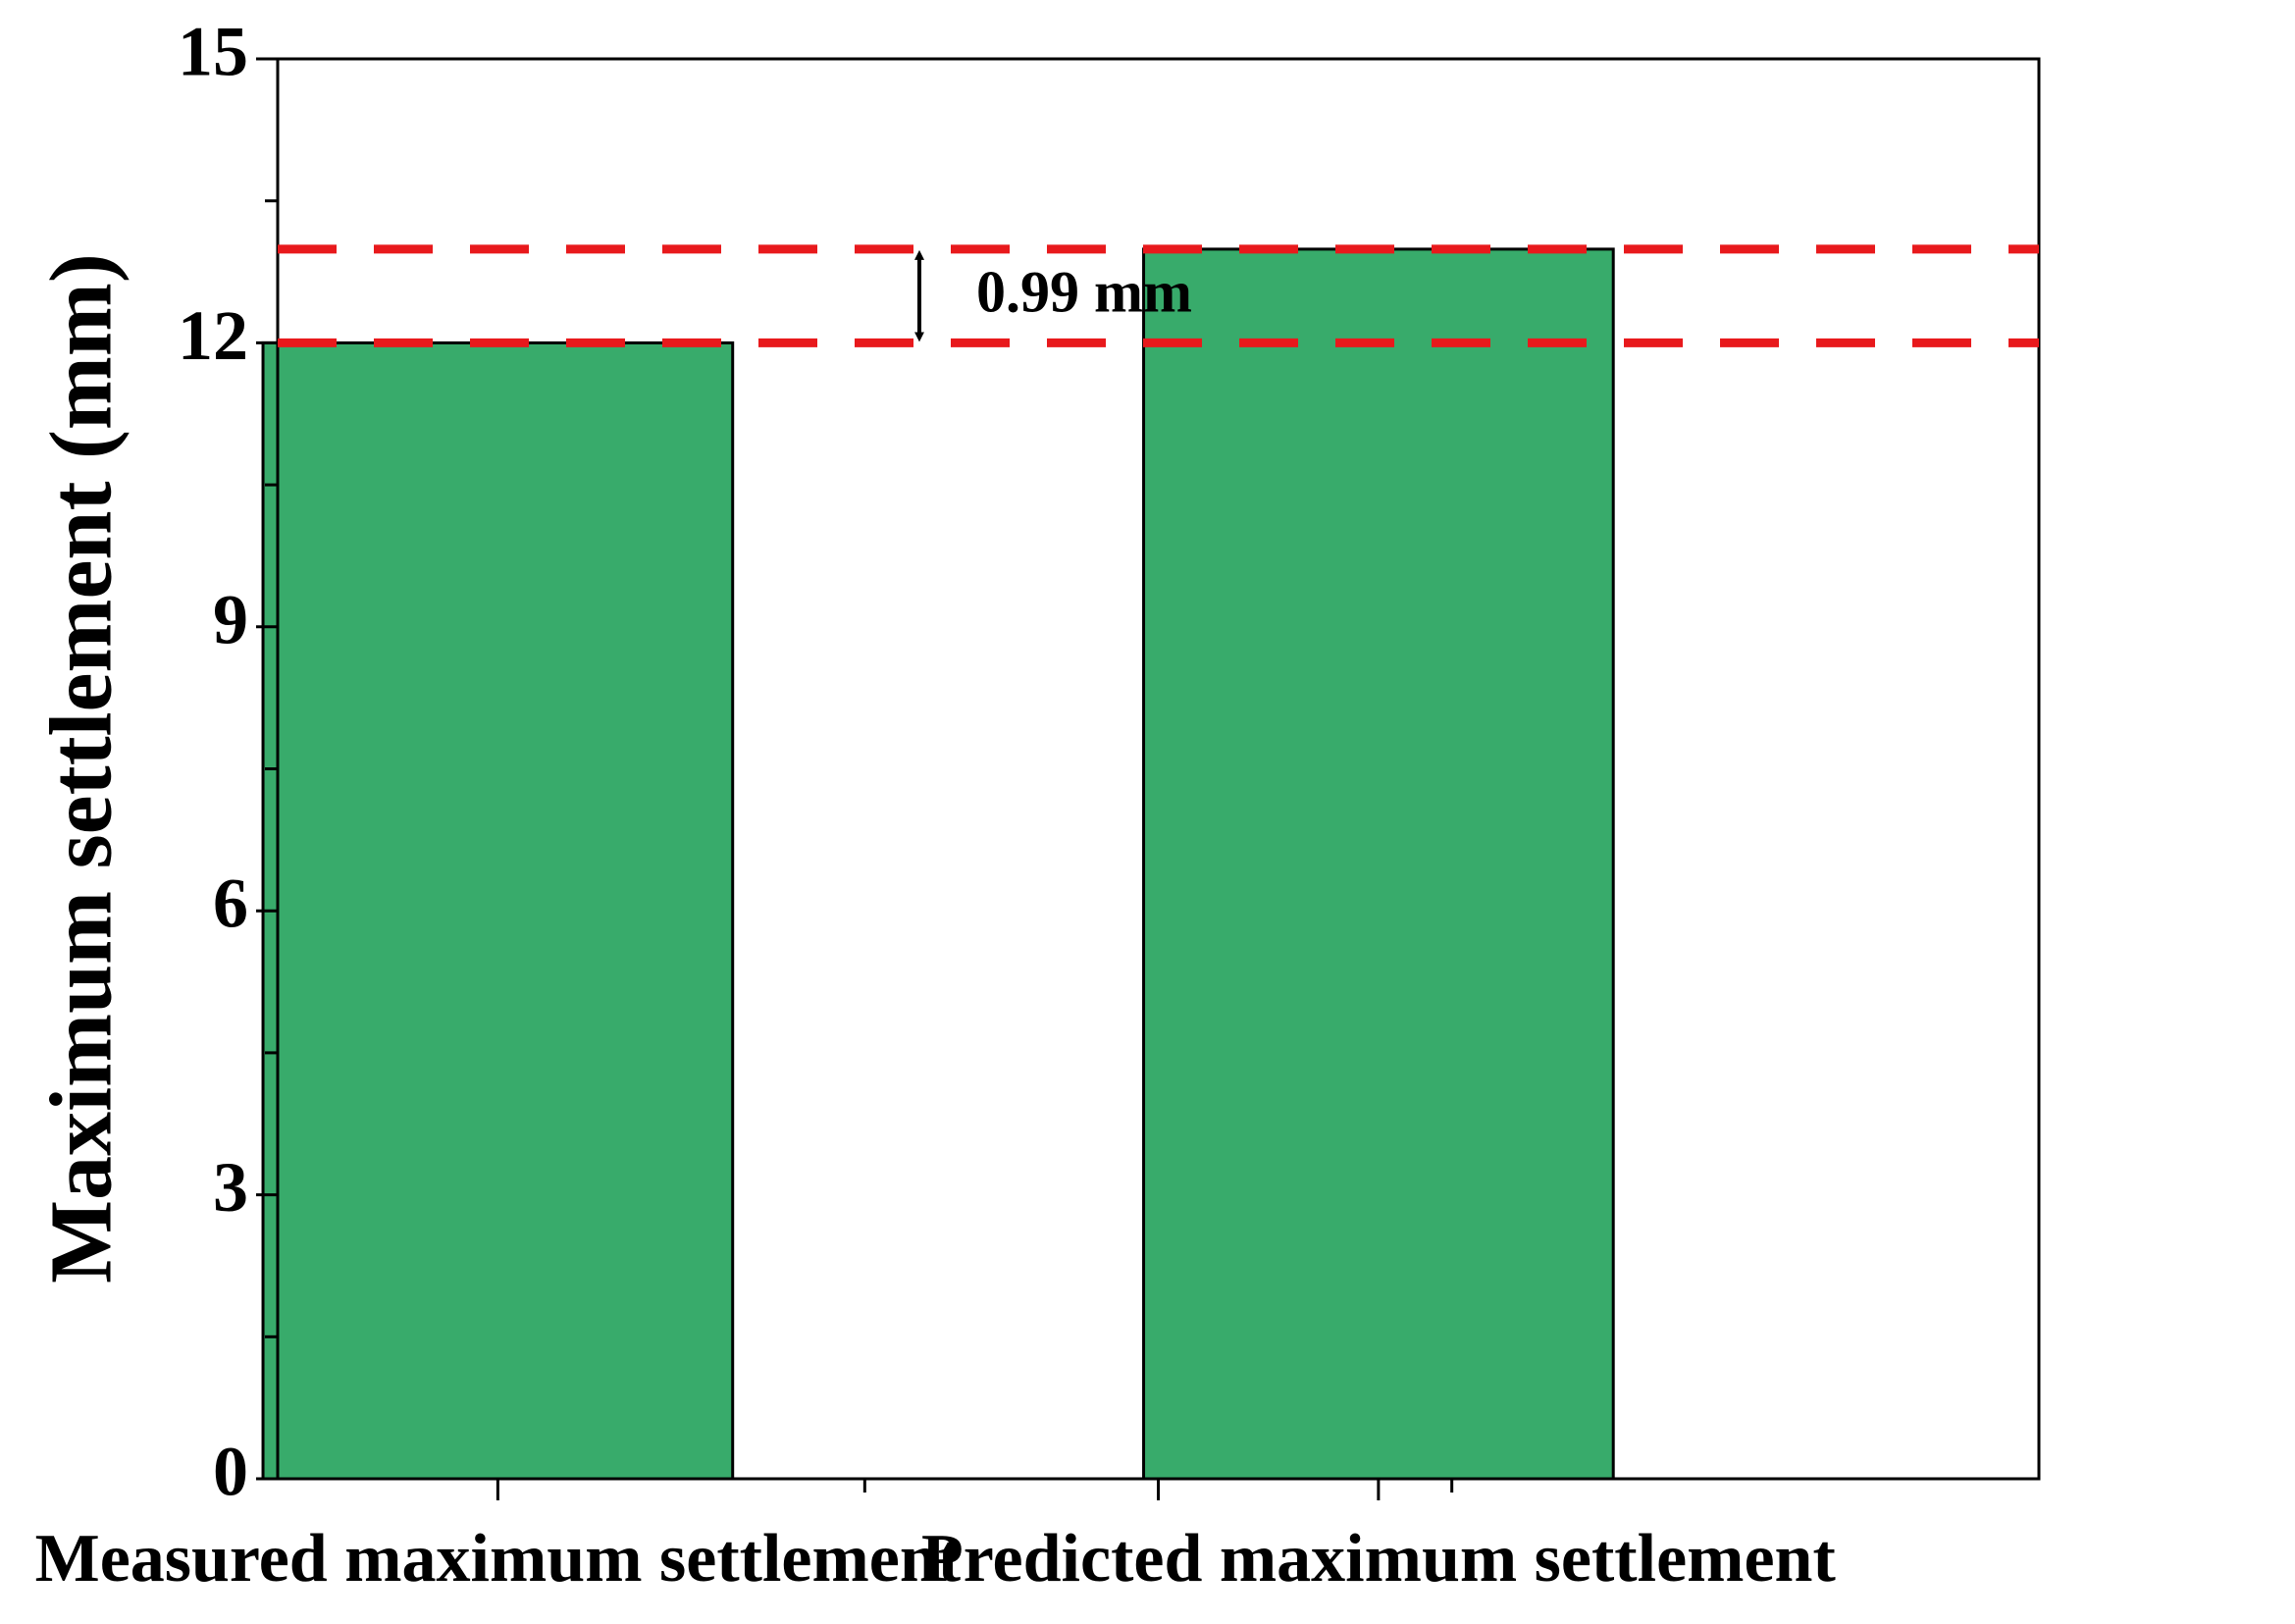 This screenshot has height=1624, width=2295. What do you see at coordinates (231, 1187) in the screenshot?
I see `y-tick-label: 3` at bounding box center [231, 1187].